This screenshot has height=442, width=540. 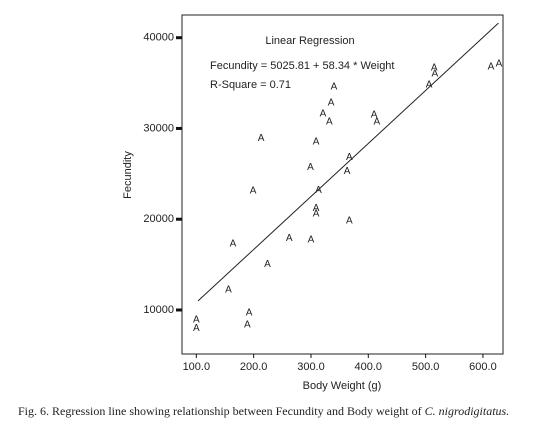 I want to click on y-tick-label: 20000, so click(x=158, y=219).